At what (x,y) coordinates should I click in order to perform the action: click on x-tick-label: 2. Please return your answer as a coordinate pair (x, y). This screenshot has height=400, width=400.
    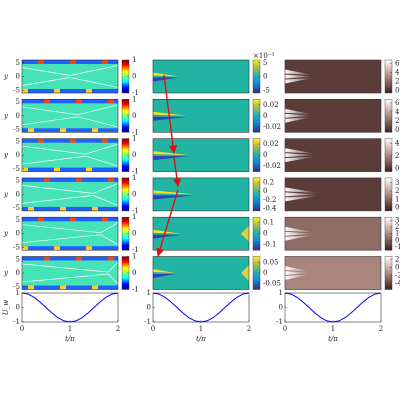
    Looking at the image, I should click on (381, 329).